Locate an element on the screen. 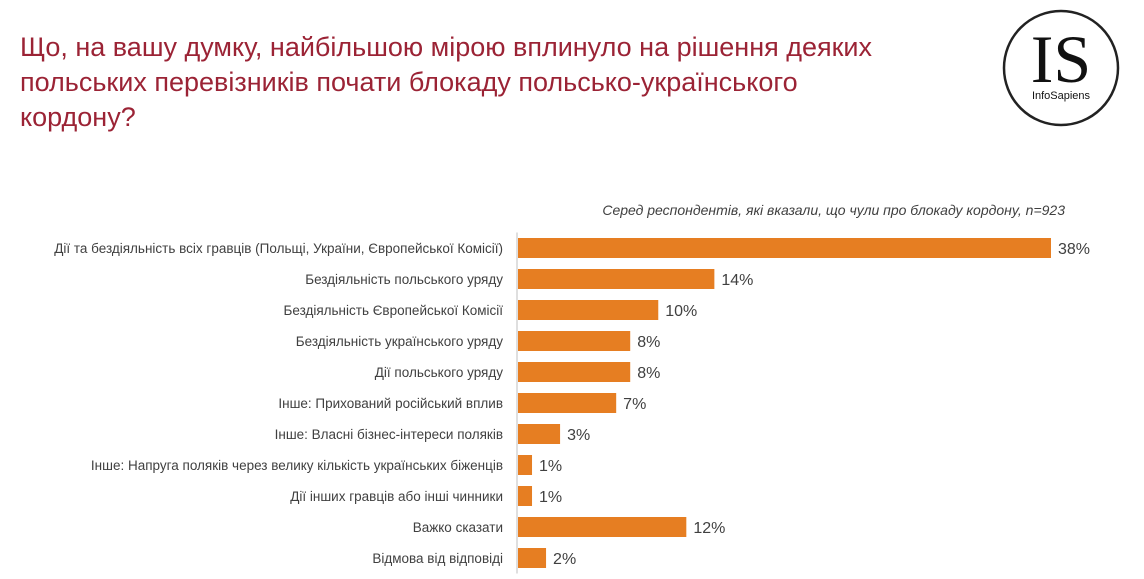  category-label: Бездіяльність українського уряду is located at coordinates (399, 341).